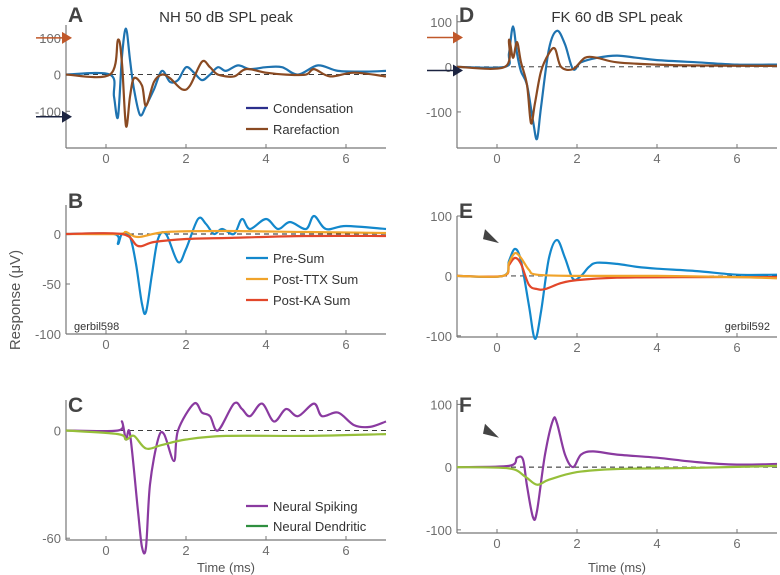 The height and width of the screenshot is (575, 780). I want to click on series-line-post-ttx-sum, so click(617, 265).